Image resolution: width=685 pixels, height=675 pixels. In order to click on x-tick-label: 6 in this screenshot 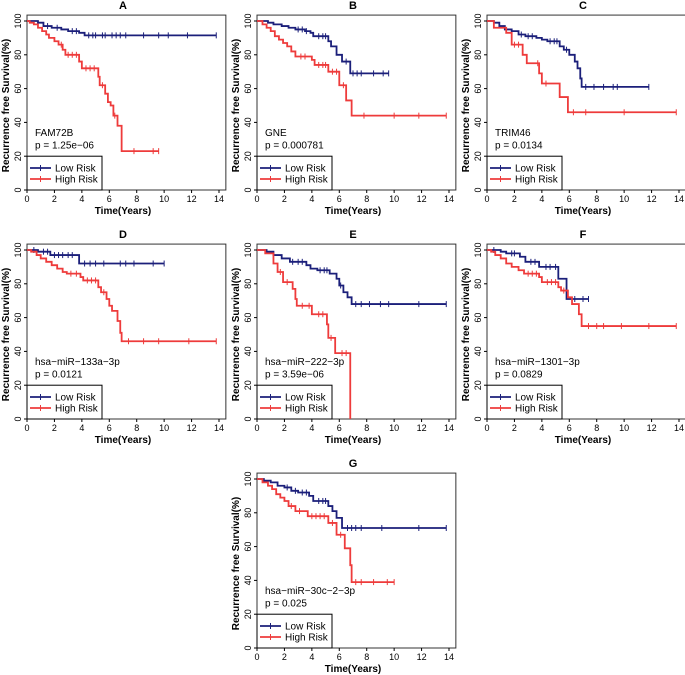, I will do `click(339, 199)`.